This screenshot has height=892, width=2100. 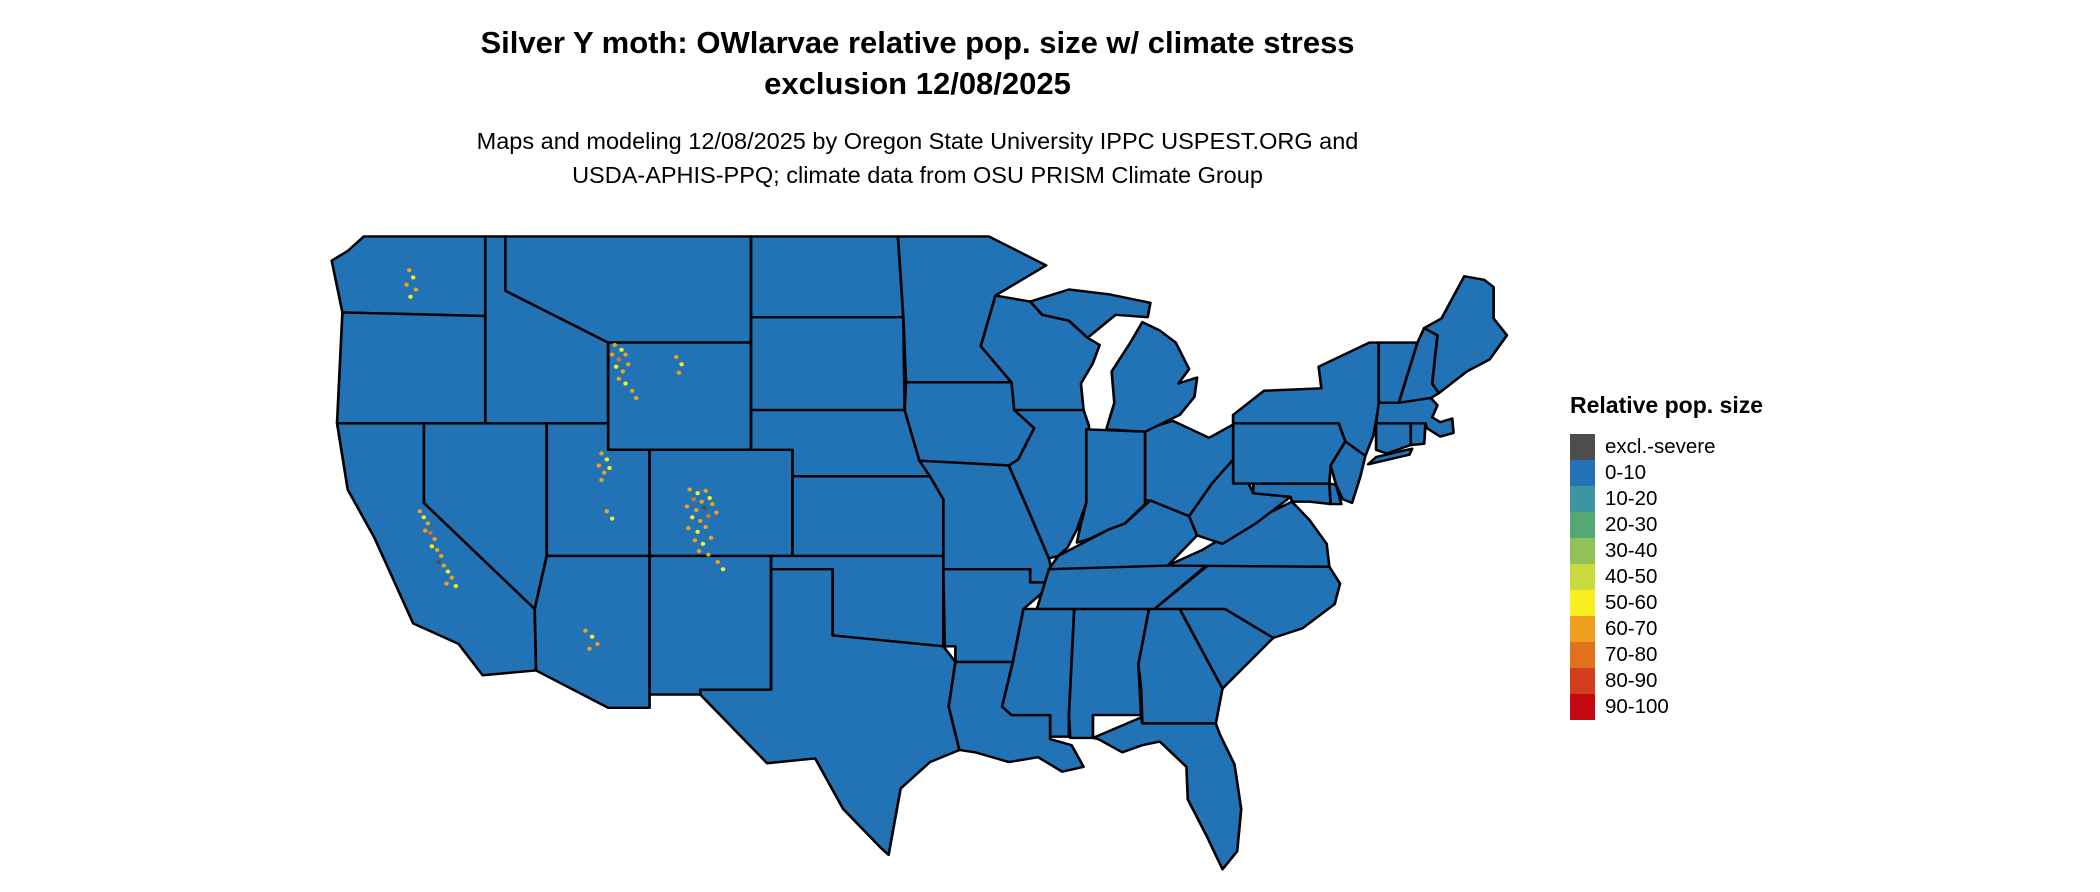 I want to click on state-north-carolina, so click(x=1247, y=602).